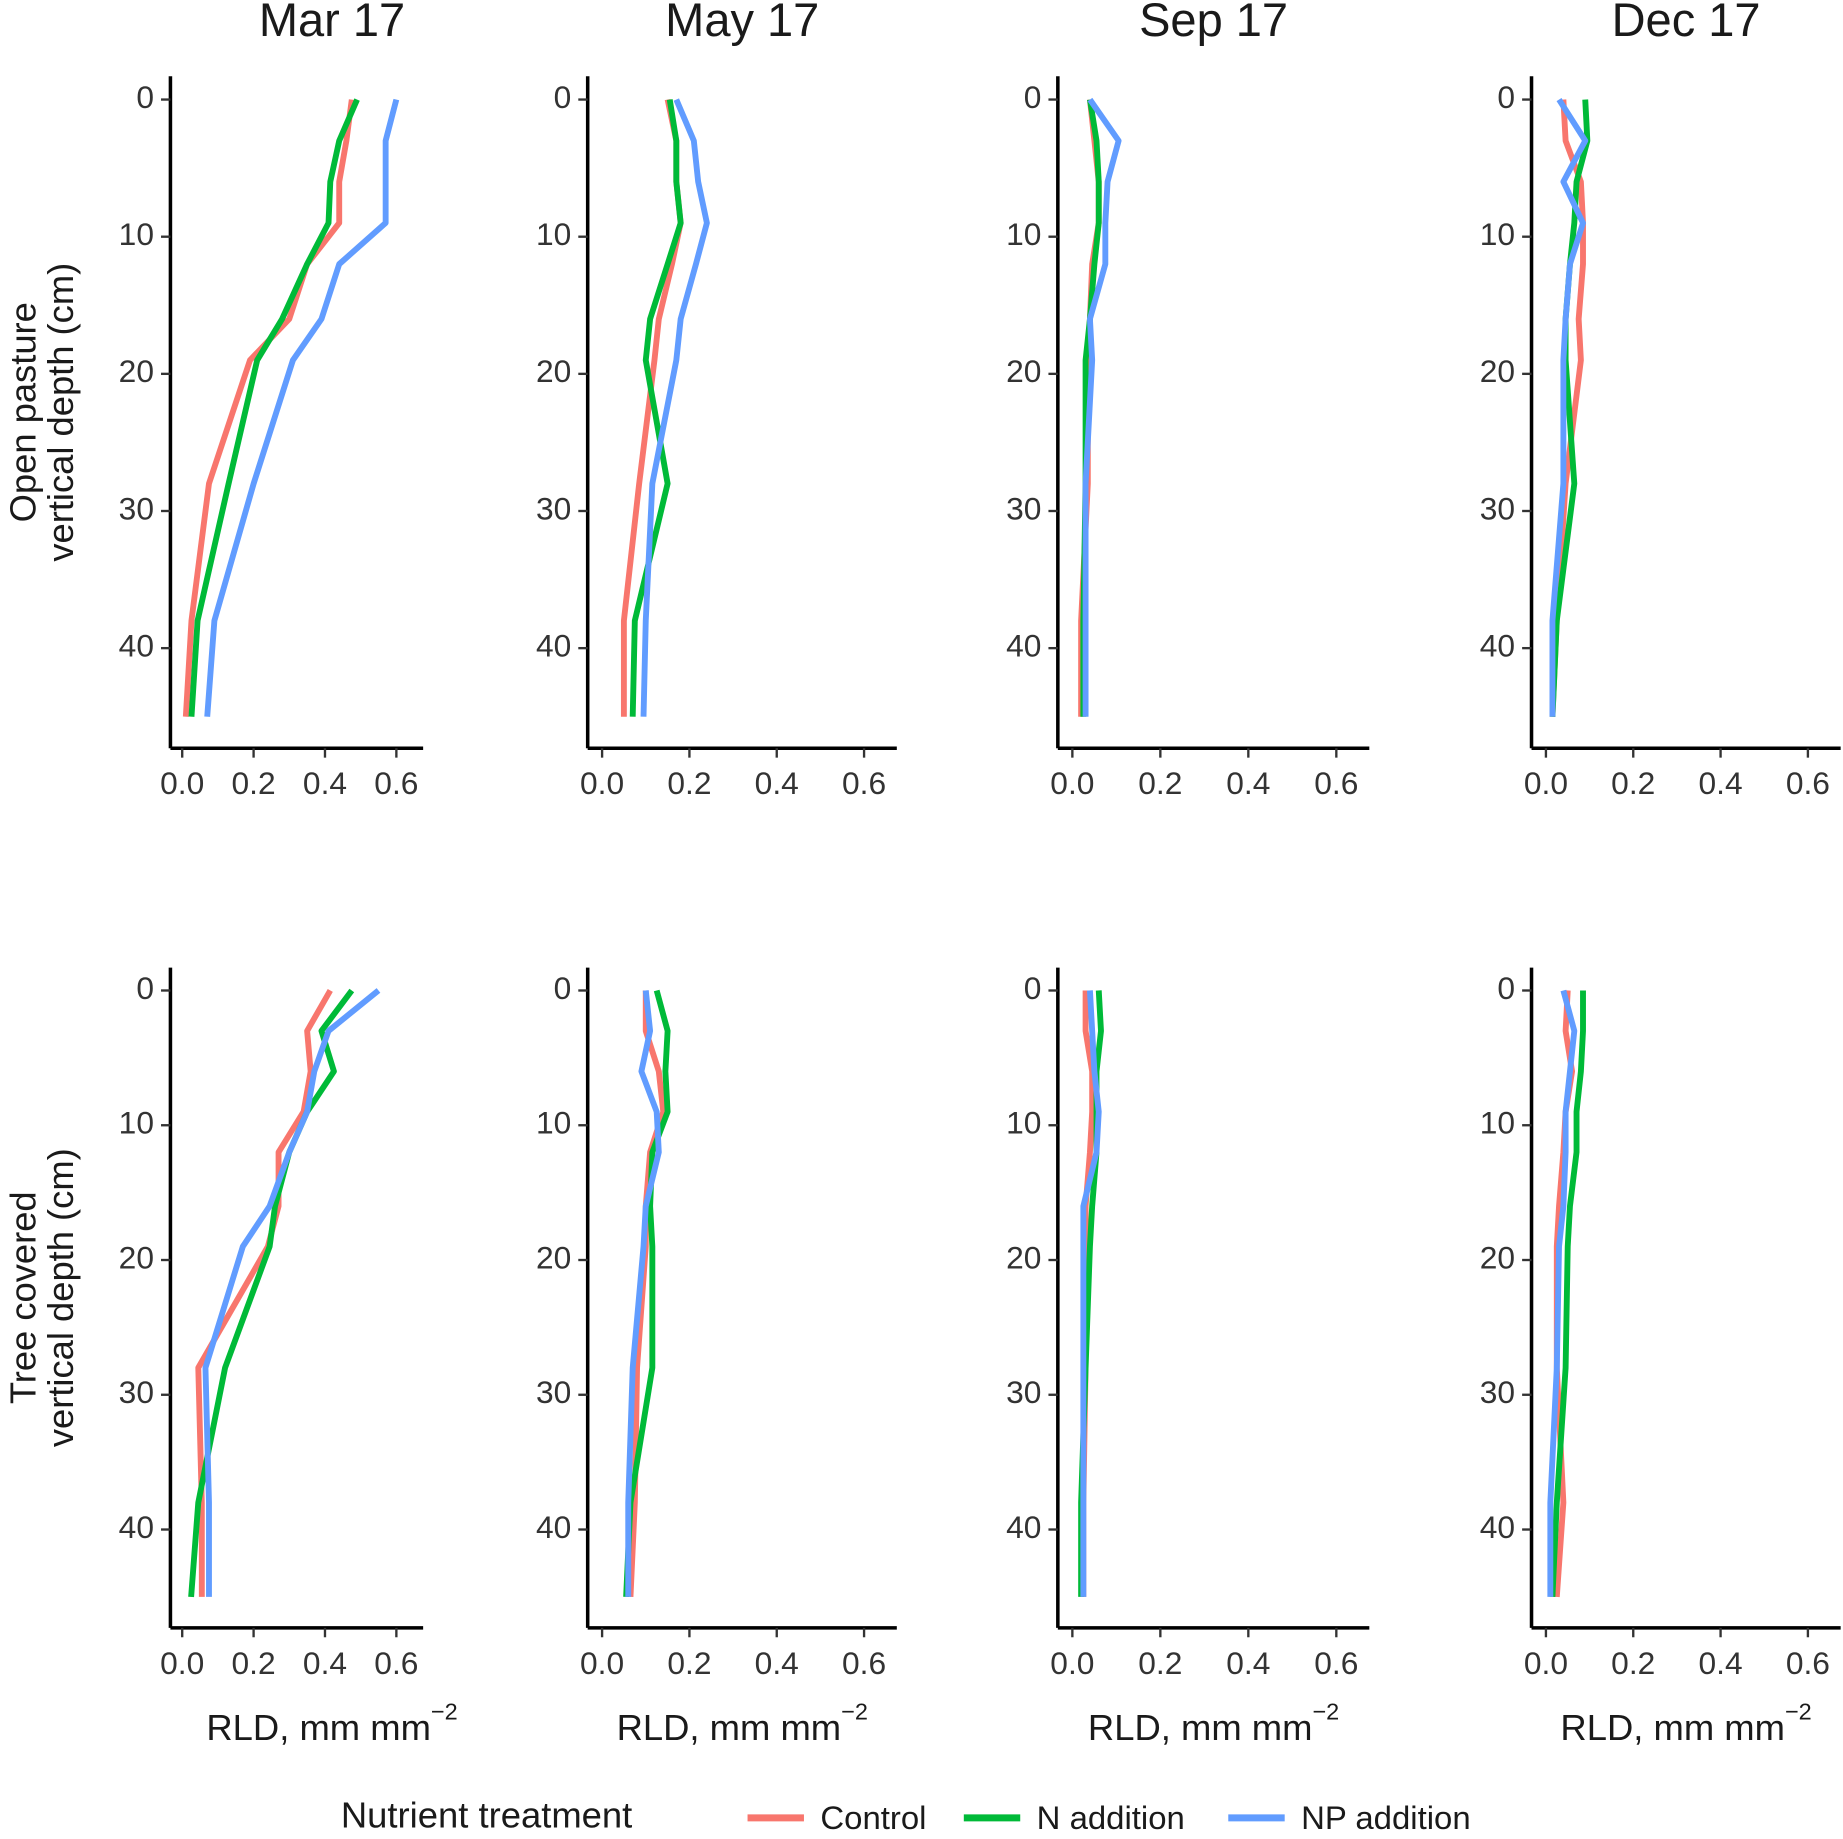 Image resolution: width=1843 pixels, height=1839 pixels. I want to click on y-axis-label: Tree covered, so click(22, 1297).